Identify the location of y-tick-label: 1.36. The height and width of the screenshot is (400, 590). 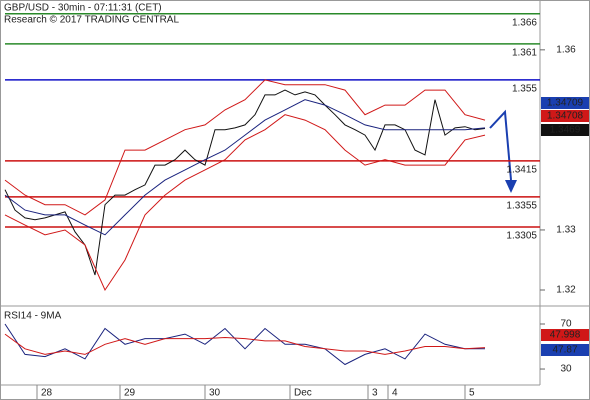
(566, 49).